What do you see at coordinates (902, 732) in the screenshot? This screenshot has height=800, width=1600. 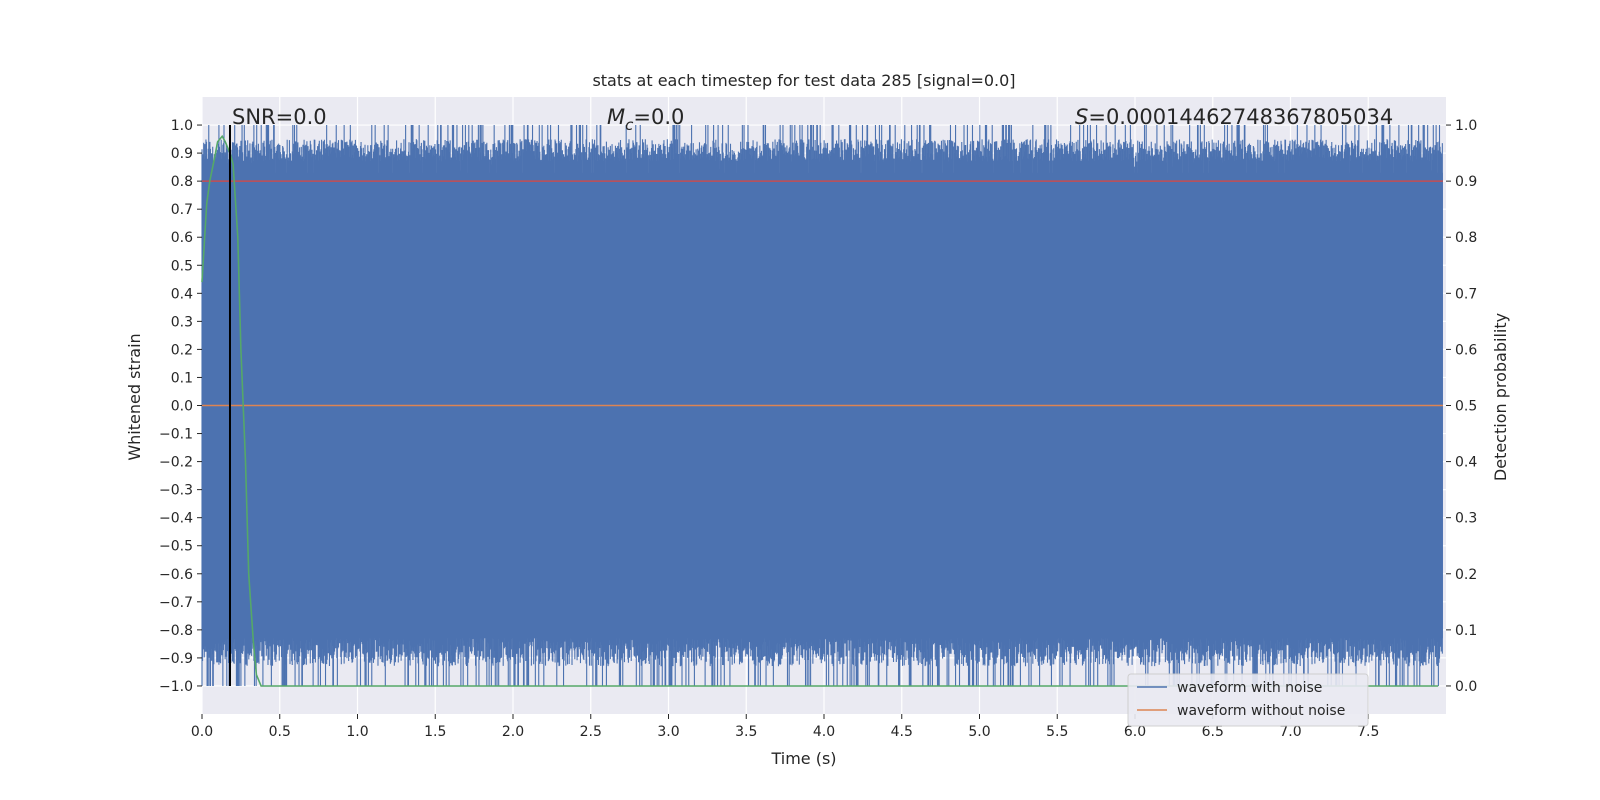 I see `x-tick-label: 4.5` at bounding box center [902, 732].